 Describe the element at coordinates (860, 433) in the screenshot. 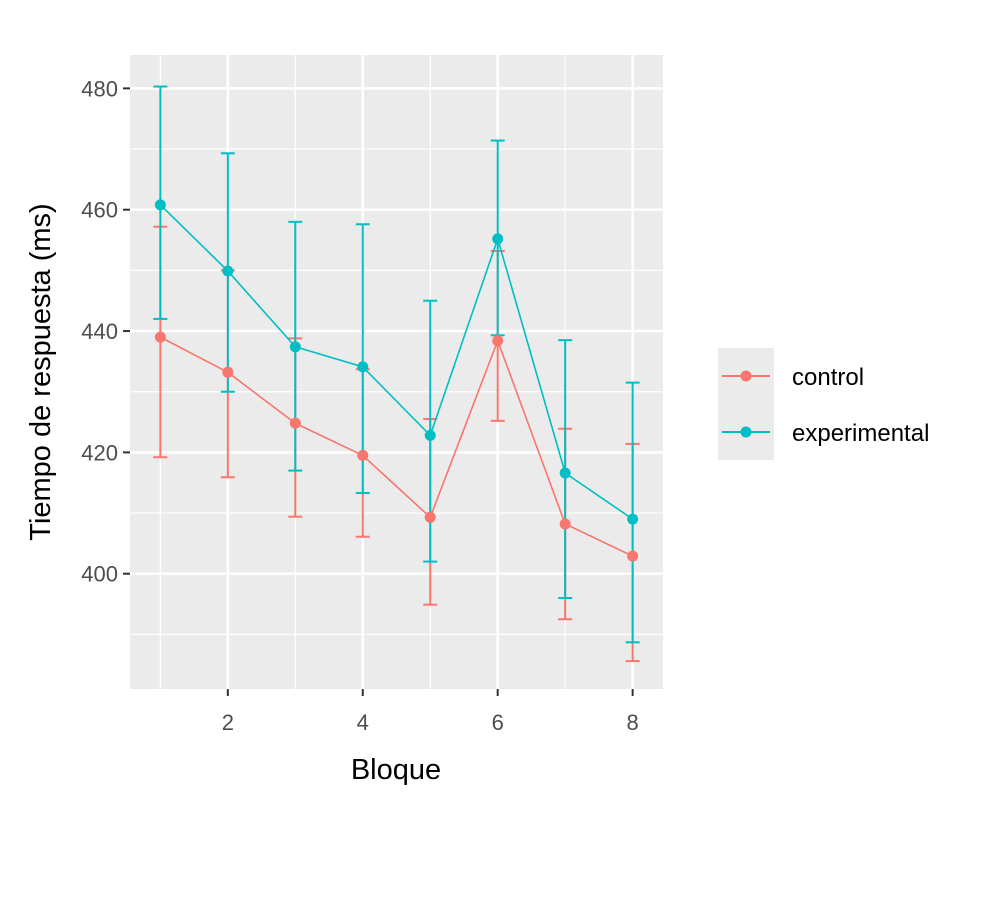

I see `legend-label-experimental: experimental` at that location.